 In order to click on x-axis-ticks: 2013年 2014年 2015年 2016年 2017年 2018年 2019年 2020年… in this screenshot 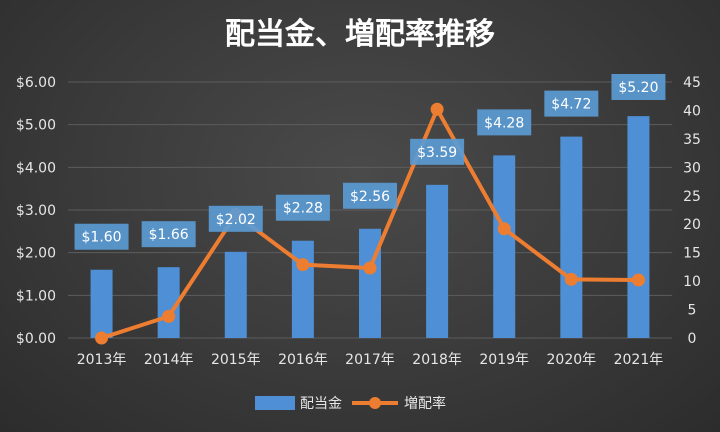, I will do `click(370, 360)`.